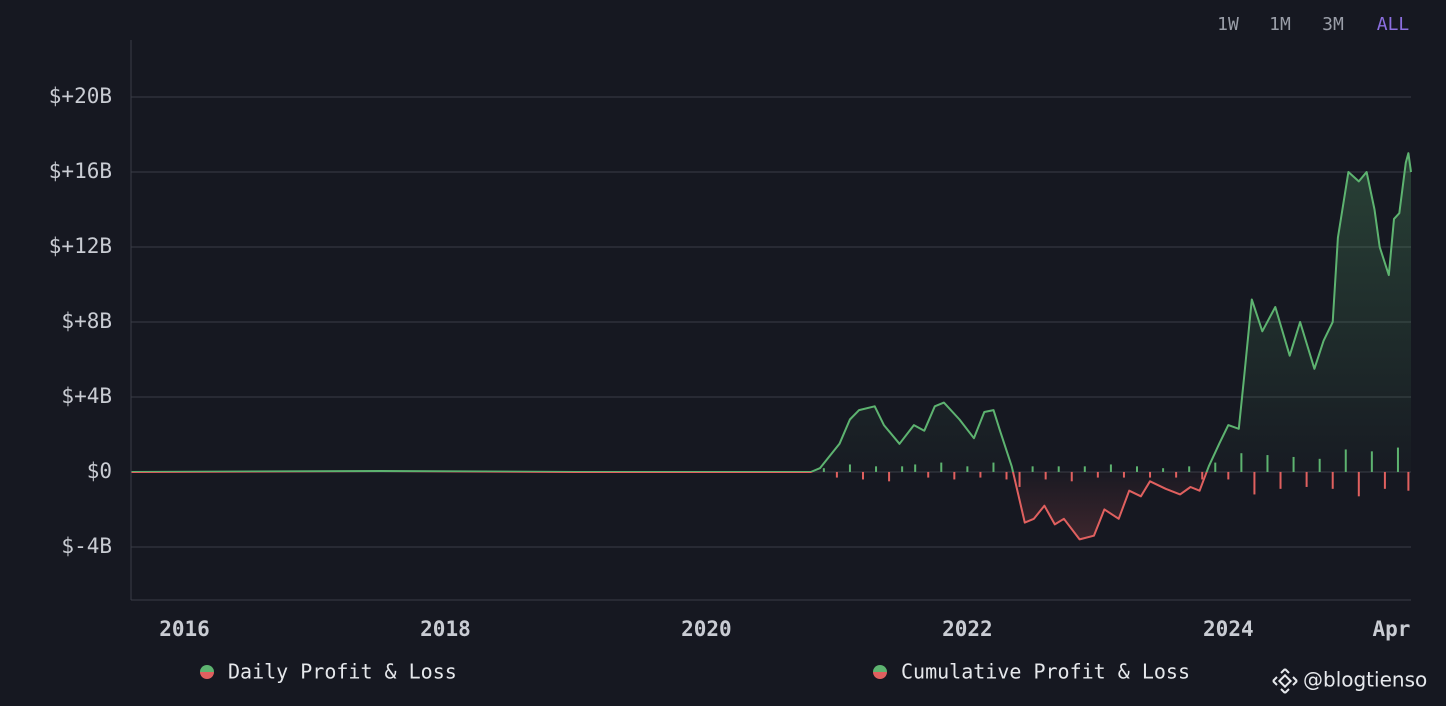 Image resolution: width=1446 pixels, height=706 pixels. What do you see at coordinates (1045, 672) in the screenshot?
I see `legend-label: Cumulative Profit & Loss` at bounding box center [1045, 672].